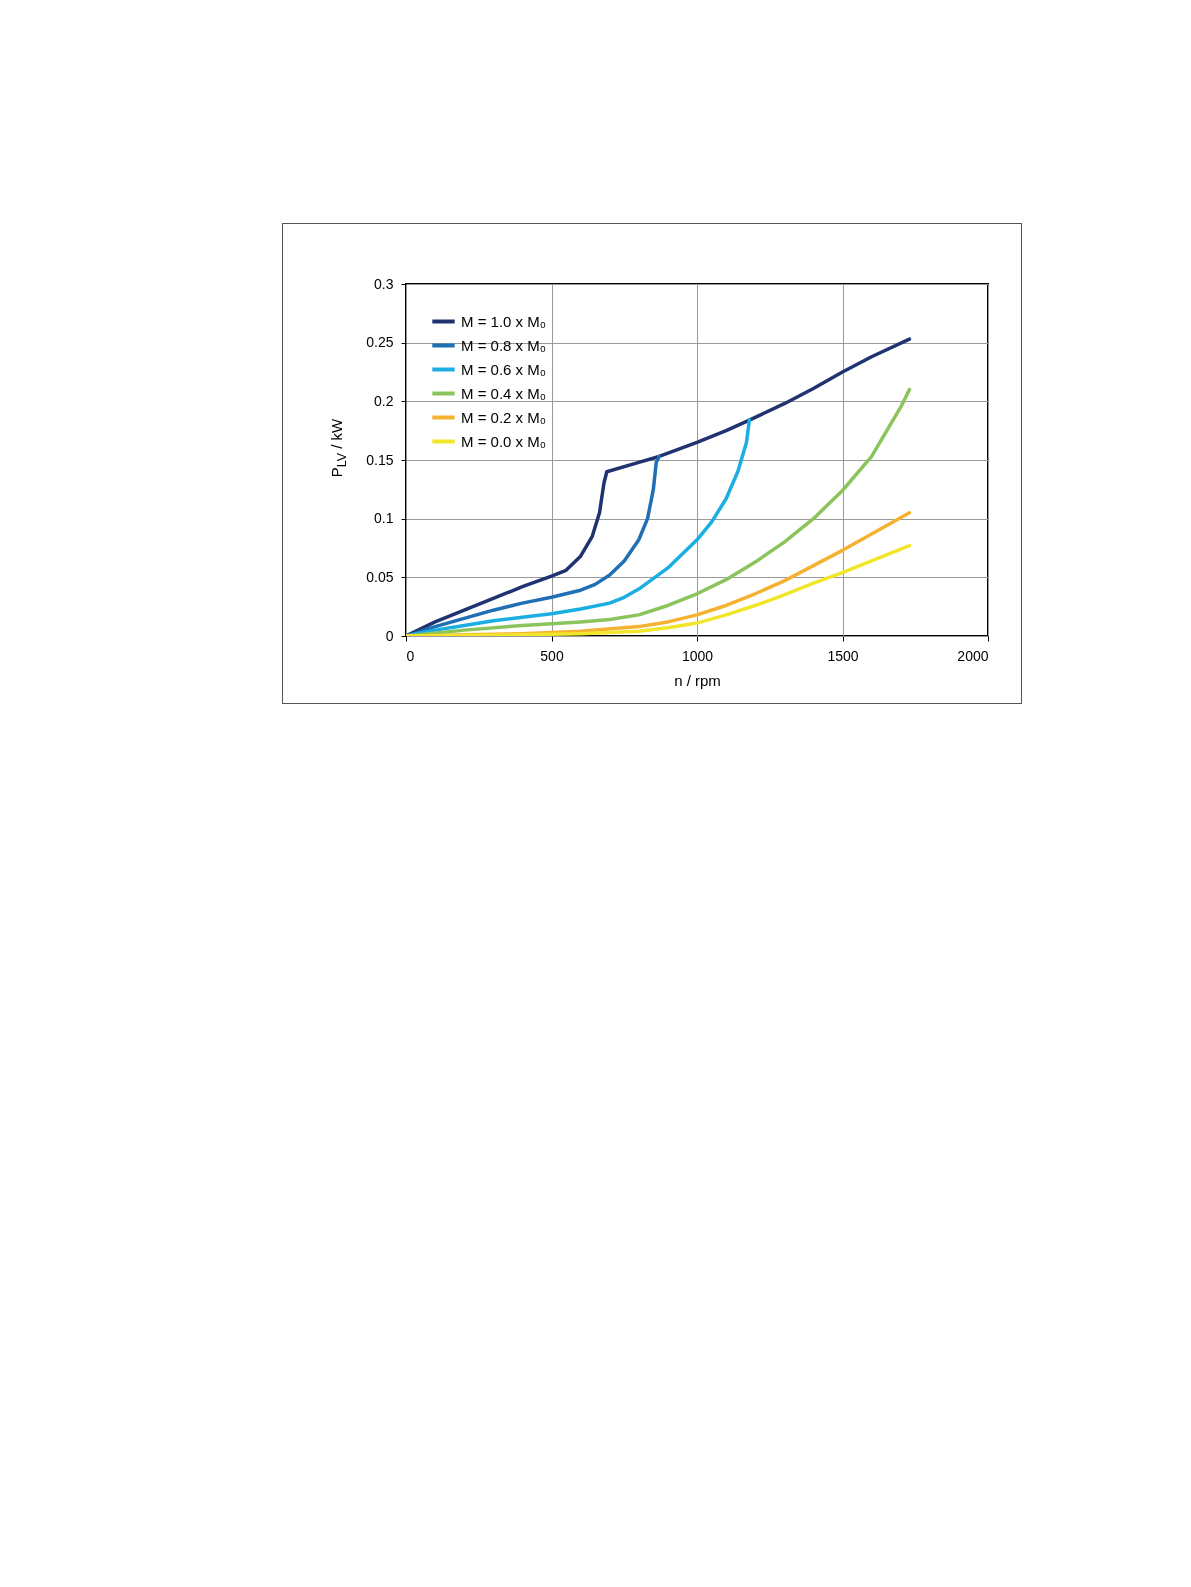 The image size is (1191, 1587). Describe the element at coordinates (384, 400) in the screenshot. I see `y-tick-label: 0.2` at that location.